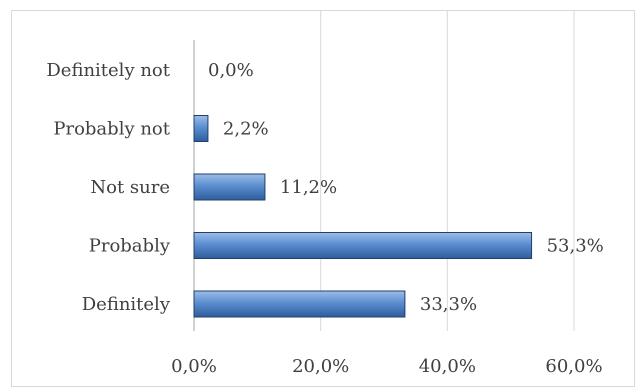 This screenshot has width=639, height=389. What do you see at coordinates (447, 366) in the screenshot?
I see `x-tick-label: 40,0%` at bounding box center [447, 366].